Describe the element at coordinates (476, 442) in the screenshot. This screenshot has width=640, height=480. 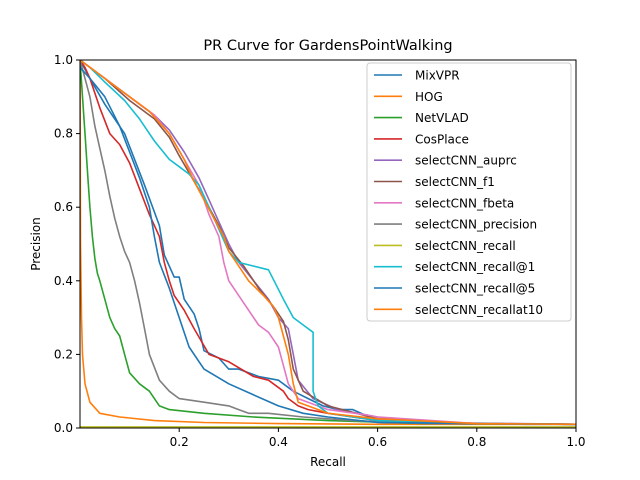
I see `x-tick-label: 0.8` at that location.